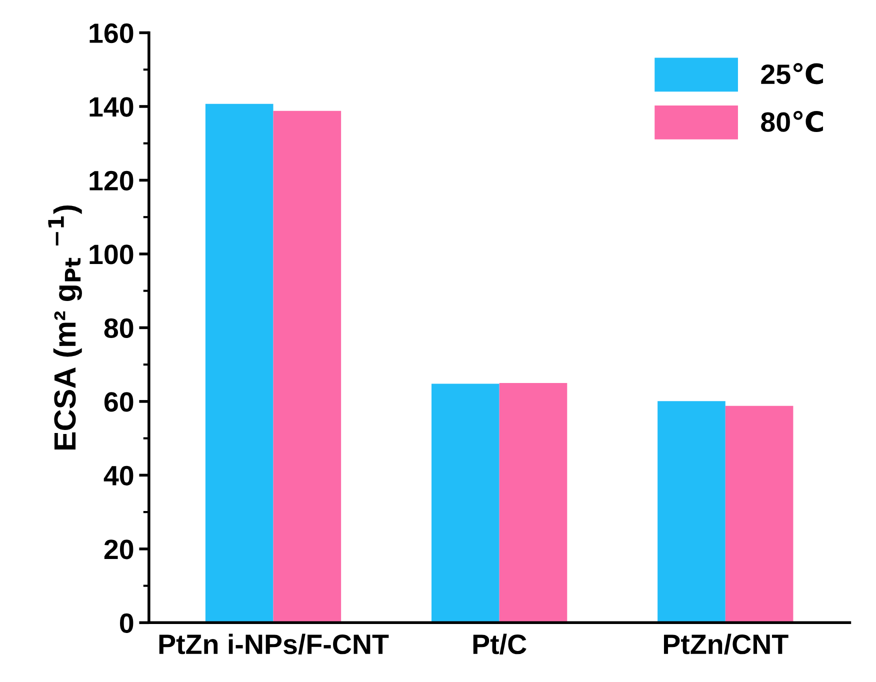  What do you see at coordinates (499, 644) in the screenshot?
I see `x-tick-label: Pt/C` at bounding box center [499, 644].